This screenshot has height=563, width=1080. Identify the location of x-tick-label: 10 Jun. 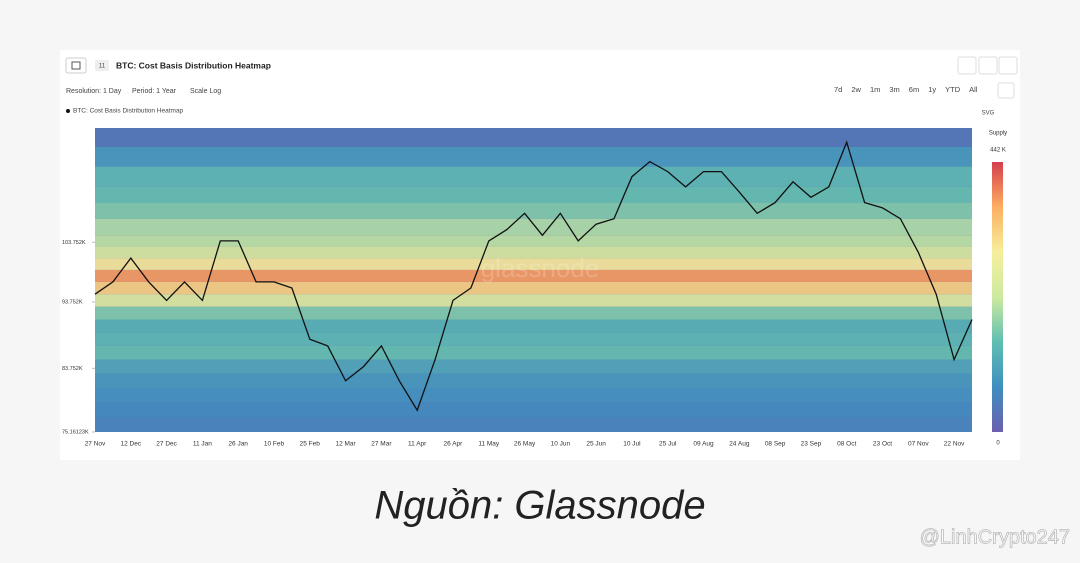
(561, 444).